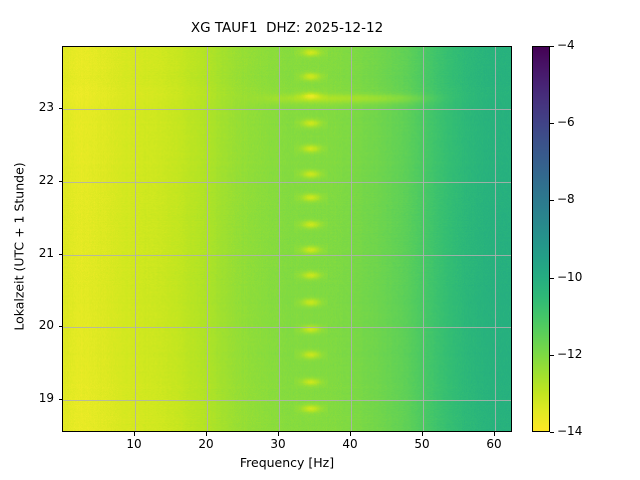 The height and width of the screenshot is (480, 640). I want to click on y-tick-label: 19, so click(46, 398).